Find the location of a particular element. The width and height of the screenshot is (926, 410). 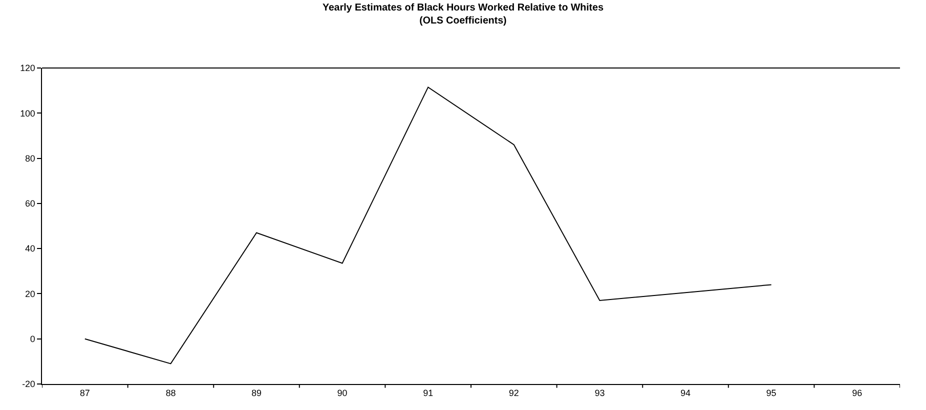

y-tick-label: 80 is located at coordinates (30, 158).